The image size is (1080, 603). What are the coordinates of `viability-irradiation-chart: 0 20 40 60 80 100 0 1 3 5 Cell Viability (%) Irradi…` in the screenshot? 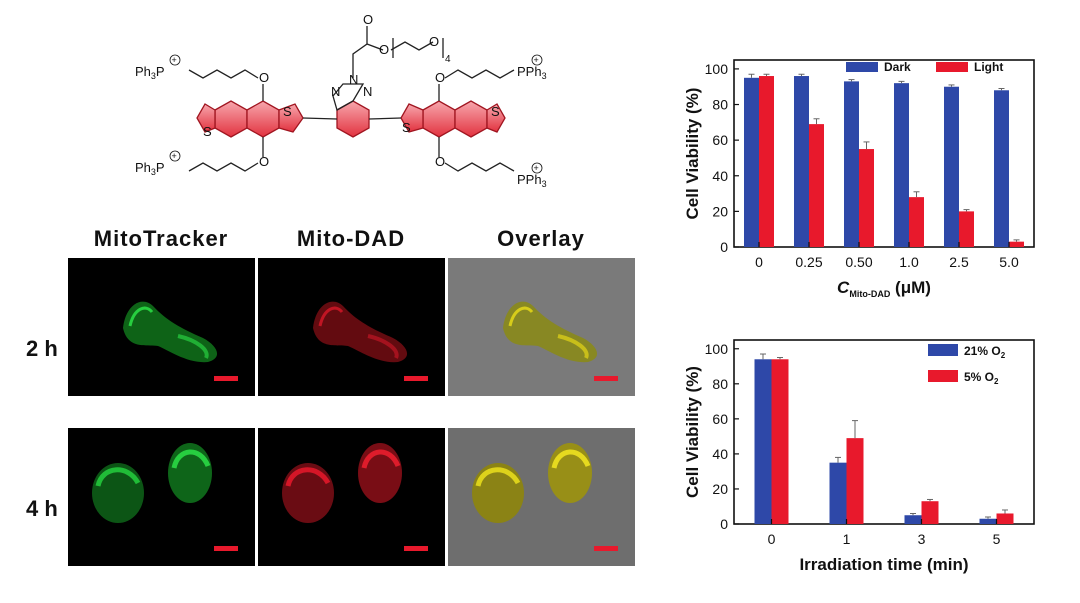 It's located at (859, 456).